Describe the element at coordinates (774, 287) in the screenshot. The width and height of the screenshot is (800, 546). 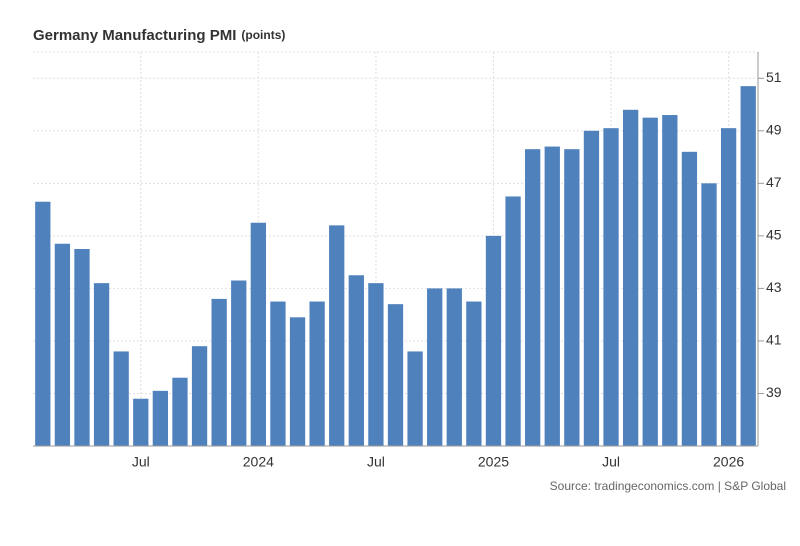
I see `y-tick-label: 43` at that location.